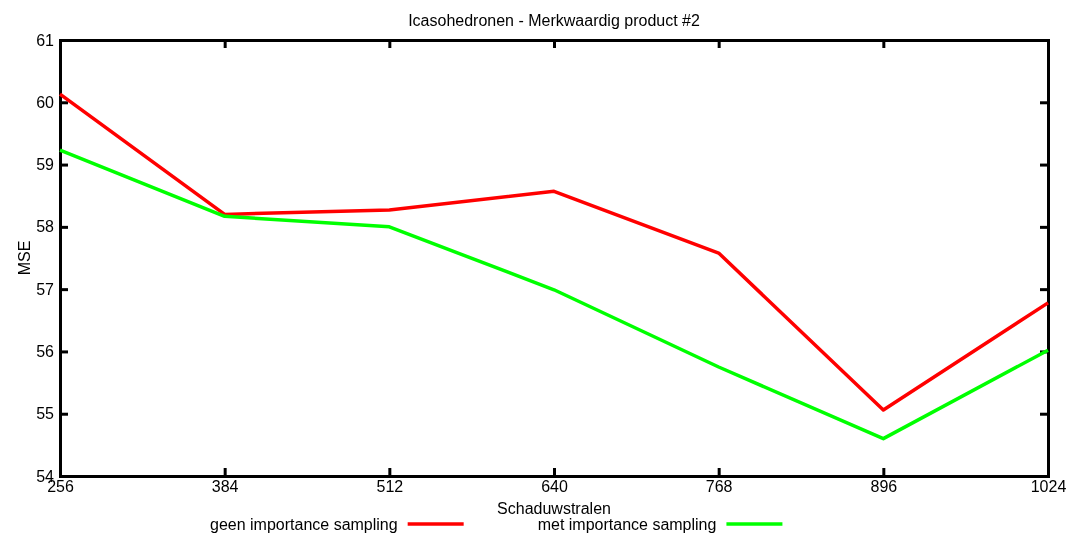  I want to click on x-axis-title: Schaduwstralen, so click(554, 508).